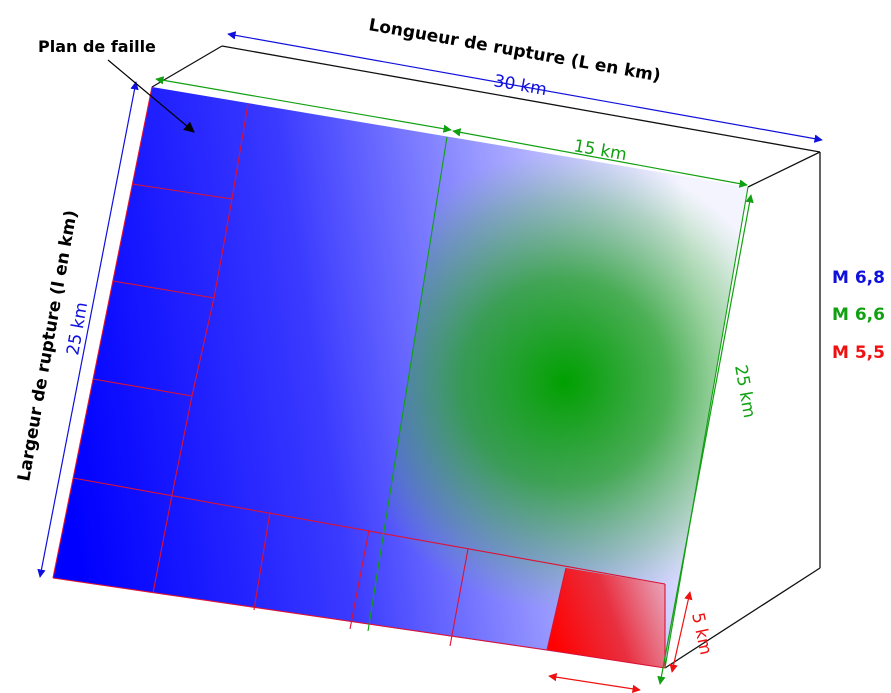 Image resolution: width=891 pixels, height=693 pixels. Describe the element at coordinates (97, 46) in the screenshot. I see `fault-plane-label: Plan de faille` at that location.